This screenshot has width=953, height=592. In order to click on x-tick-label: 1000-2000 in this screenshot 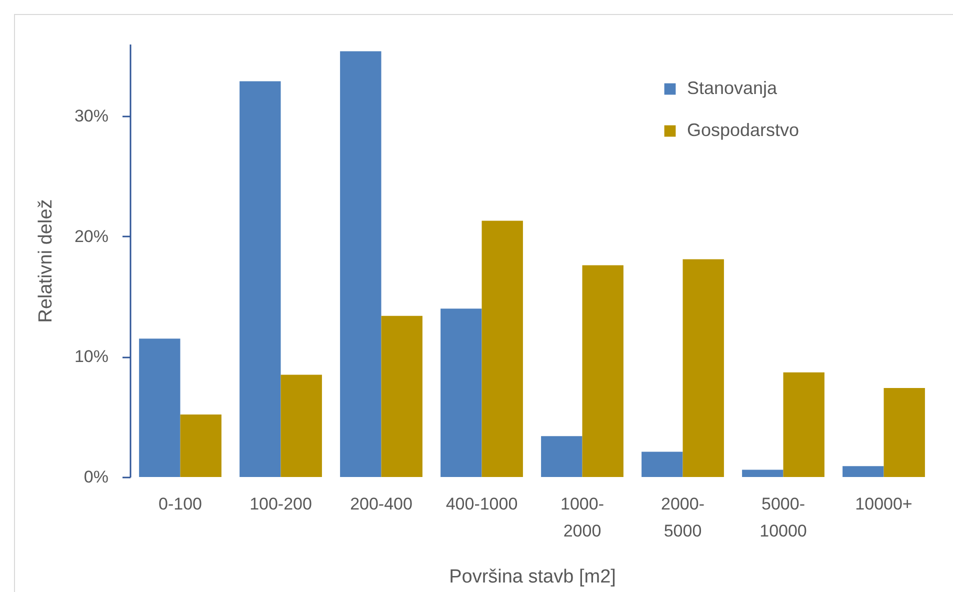, I will do `click(582, 517)`.